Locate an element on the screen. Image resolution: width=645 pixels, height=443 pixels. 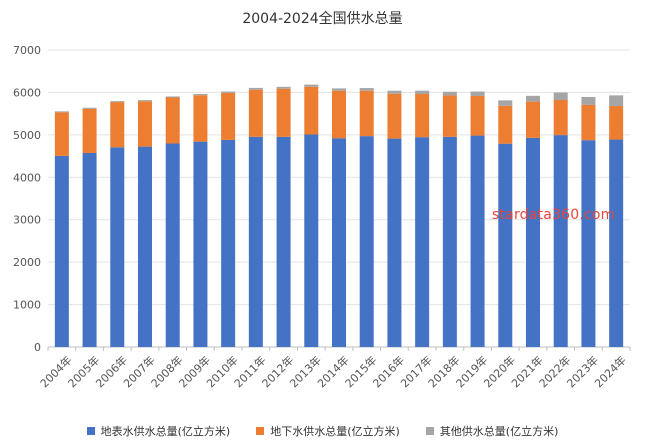
y-tick-label: 2000 is located at coordinates (27, 262).